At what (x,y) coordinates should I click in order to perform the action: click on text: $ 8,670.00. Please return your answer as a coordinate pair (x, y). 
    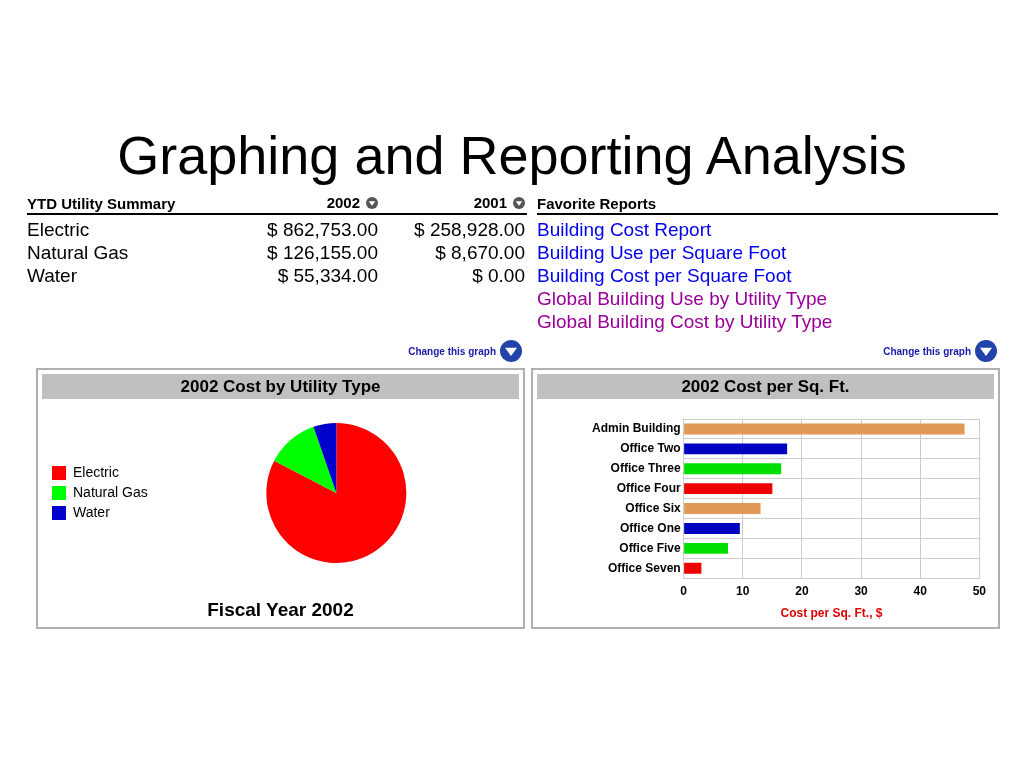
    Looking at the image, I should click on (480, 252).